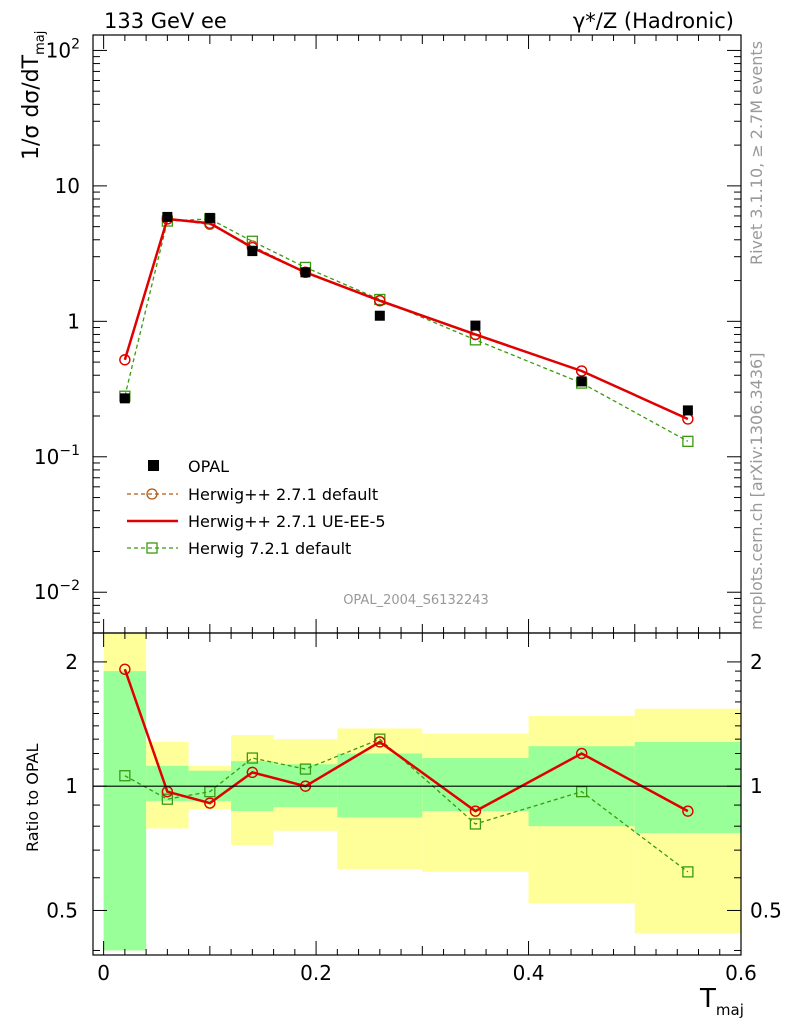 Image resolution: width=786 pixels, height=1024 pixels. I want to click on ratio-y-tick-label-right: 1, so click(756, 786).